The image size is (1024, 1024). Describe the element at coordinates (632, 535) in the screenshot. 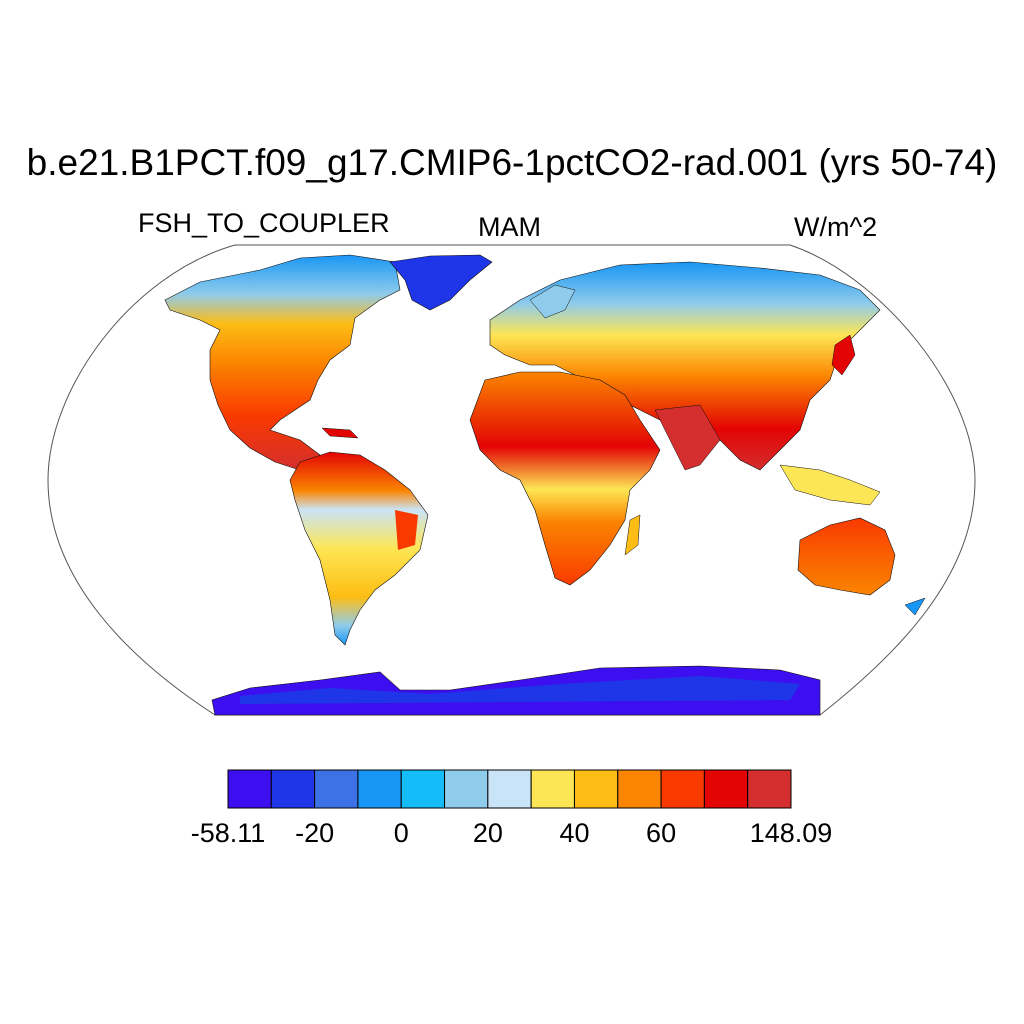

I see `madagascar` at that location.